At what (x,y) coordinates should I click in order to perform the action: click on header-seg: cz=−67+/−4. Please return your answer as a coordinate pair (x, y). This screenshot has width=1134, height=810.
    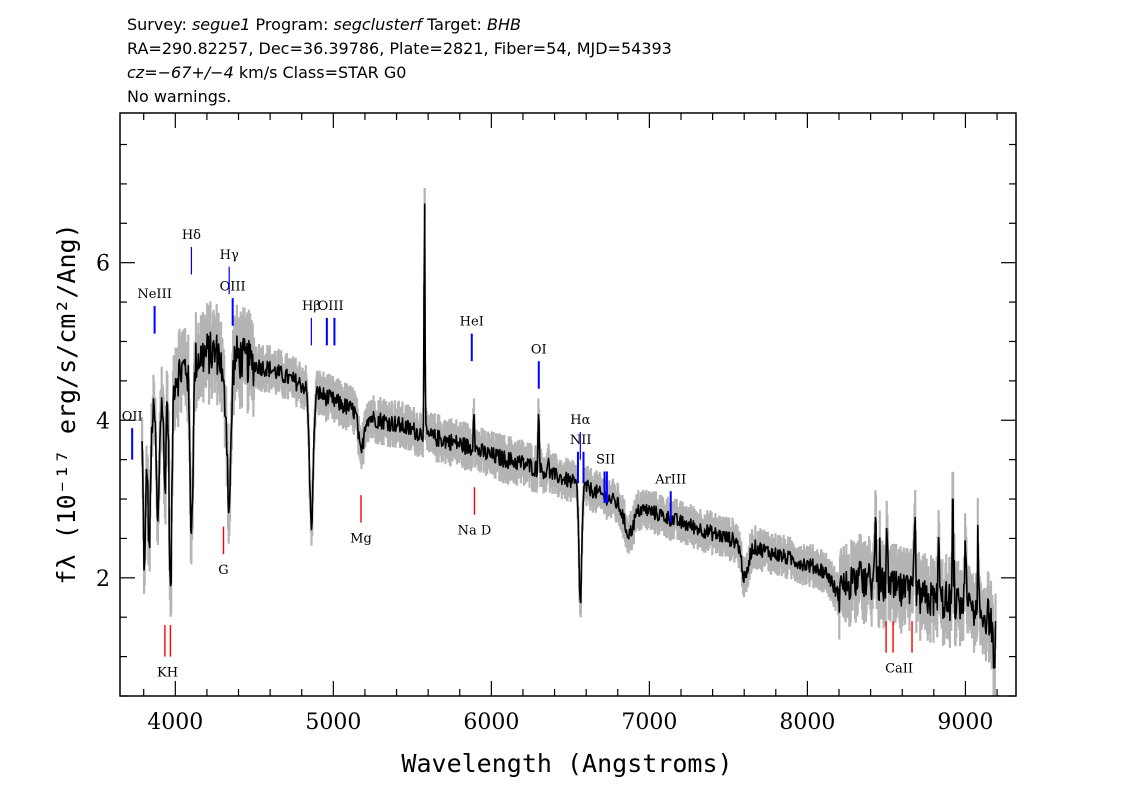
    Looking at the image, I should click on (180, 72).